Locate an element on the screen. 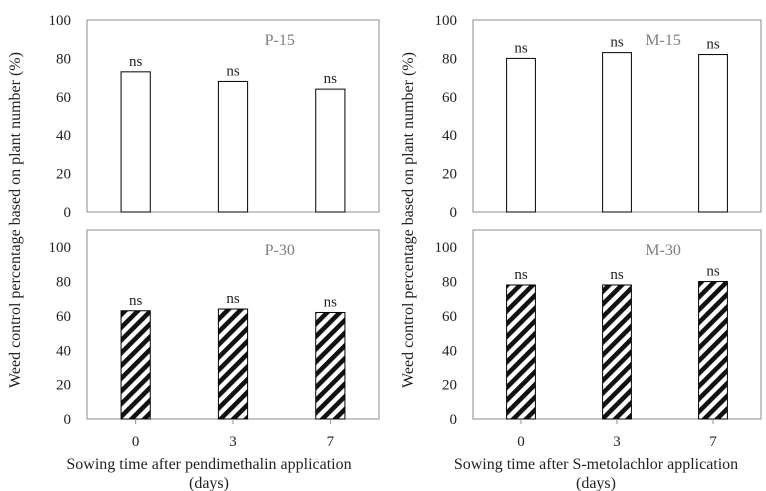 This screenshot has height=491, width=766. panel-title: M-30 is located at coordinates (663, 250).